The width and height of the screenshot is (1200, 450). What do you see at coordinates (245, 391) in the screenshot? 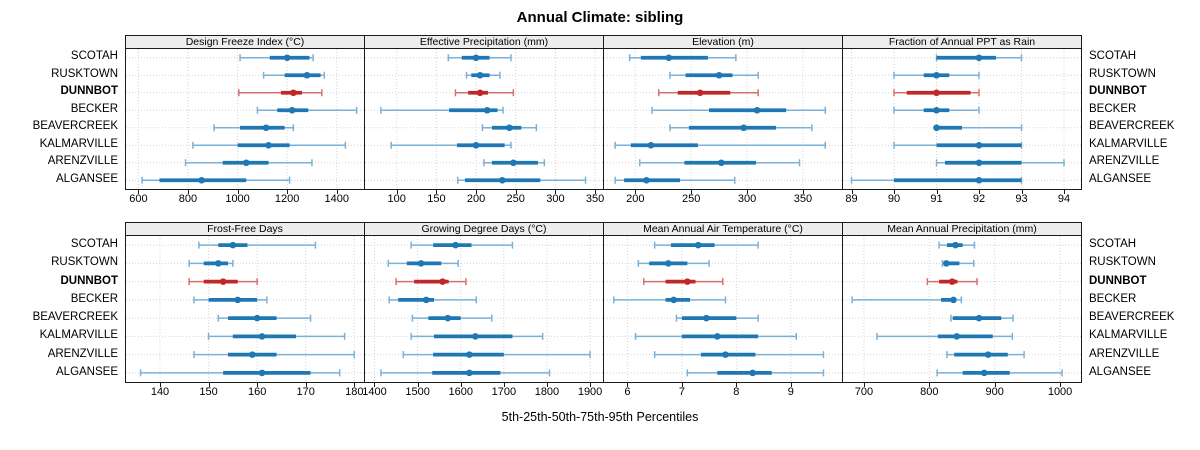
I see `x-axis: 140 150 160 170 180` at bounding box center [245, 391].